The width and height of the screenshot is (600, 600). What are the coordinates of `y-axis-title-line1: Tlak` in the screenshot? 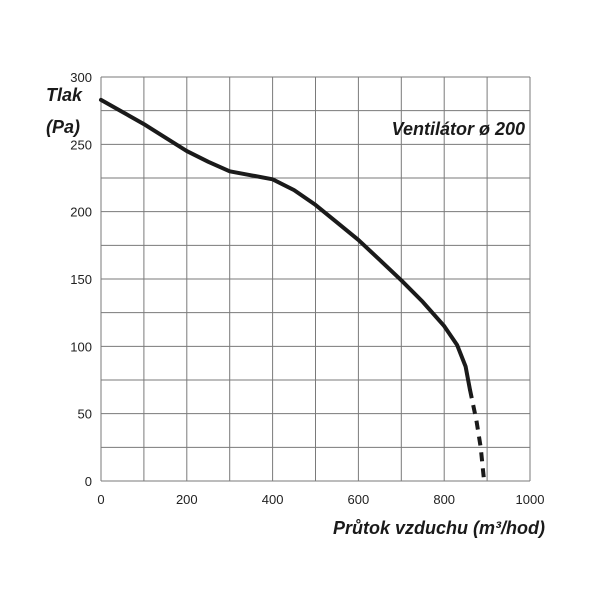 It's located at (64, 95).